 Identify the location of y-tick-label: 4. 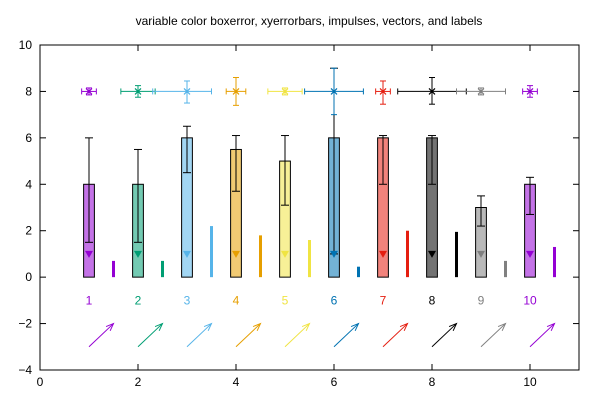
(28, 184).